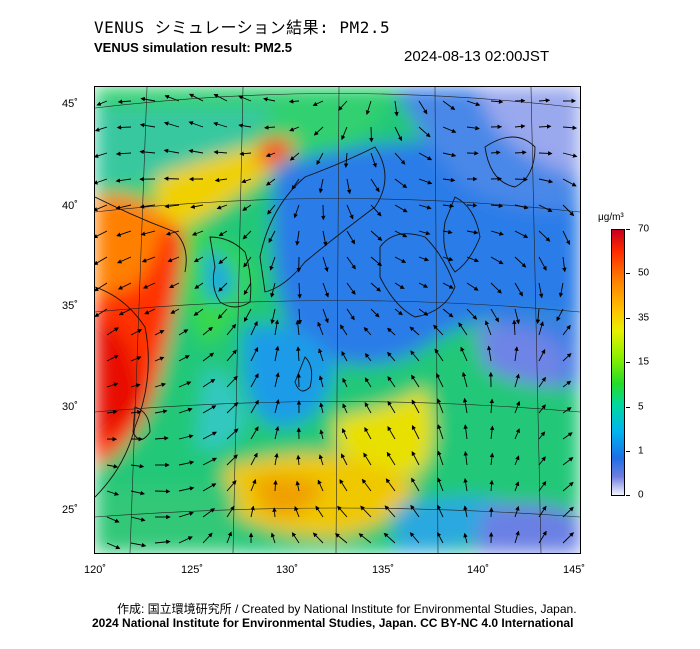  Describe the element at coordinates (644, 362) in the screenshot. I see `colorbar-label-15: 15` at that location.